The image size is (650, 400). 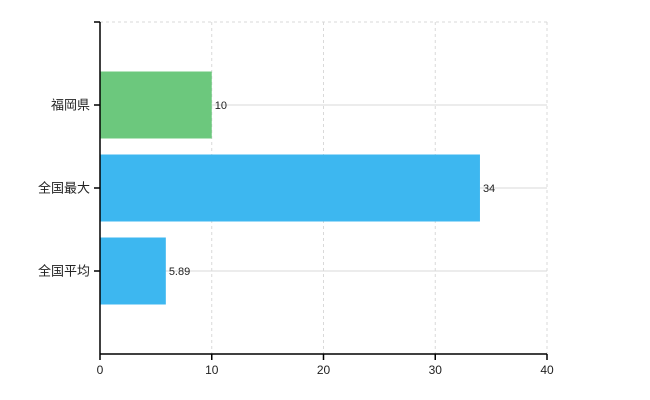 What do you see at coordinates (547, 370) in the screenshot?
I see `x-tick-label: 40` at bounding box center [547, 370].